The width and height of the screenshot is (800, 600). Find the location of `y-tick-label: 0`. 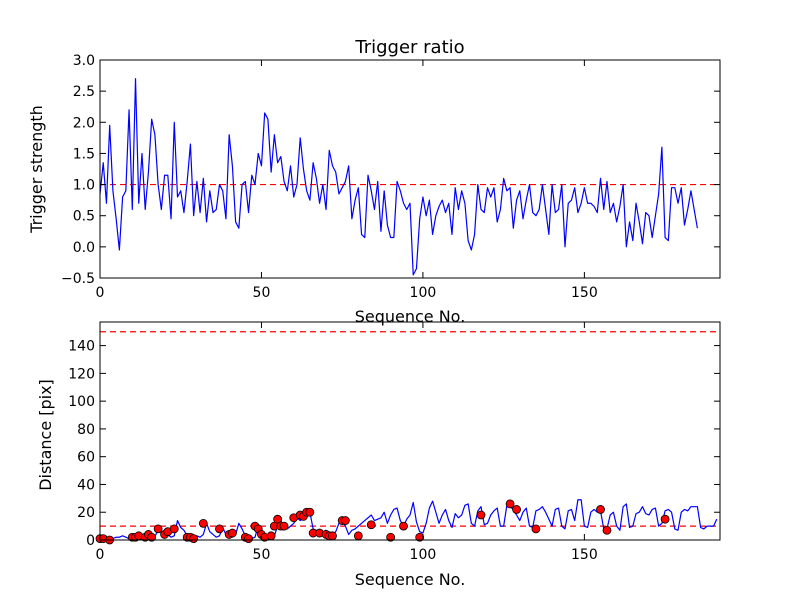

y-tick-label: 0 is located at coordinates (90, 541).